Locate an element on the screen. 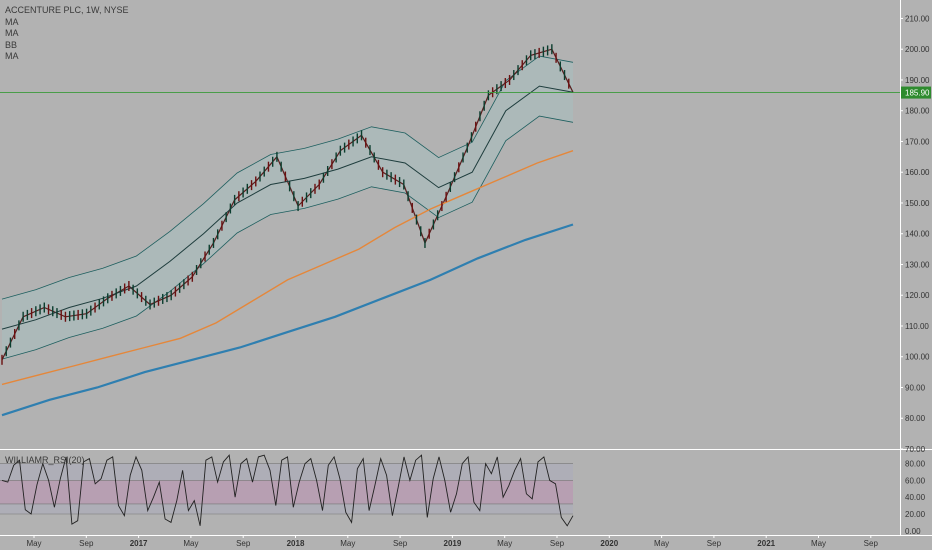 The image size is (932, 550). y-tick-label: 180.00 is located at coordinates (917, 111).